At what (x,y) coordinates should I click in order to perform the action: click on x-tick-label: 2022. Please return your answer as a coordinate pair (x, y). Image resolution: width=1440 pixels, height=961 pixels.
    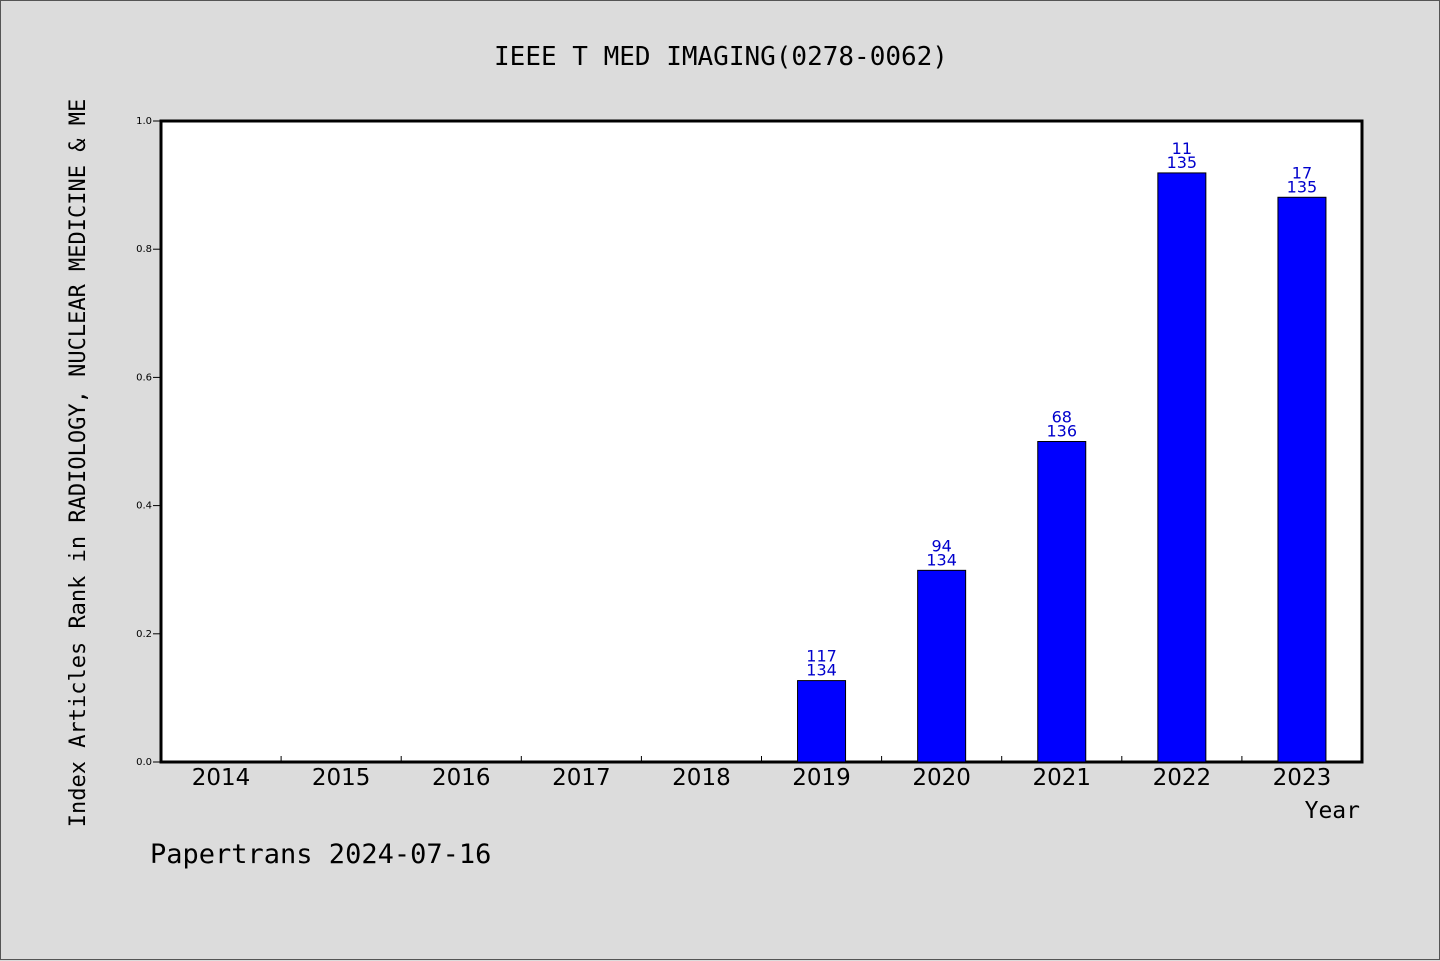
    Looking at the image, I should click on (1182, 778).